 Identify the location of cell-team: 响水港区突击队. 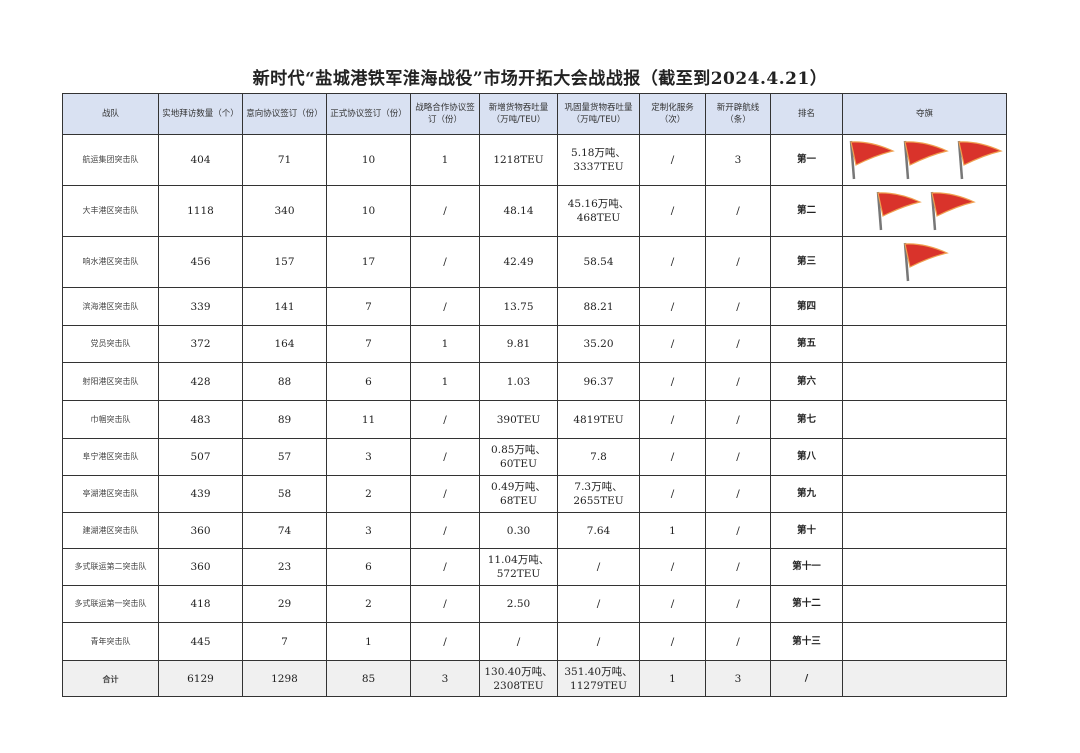
(110, 262).